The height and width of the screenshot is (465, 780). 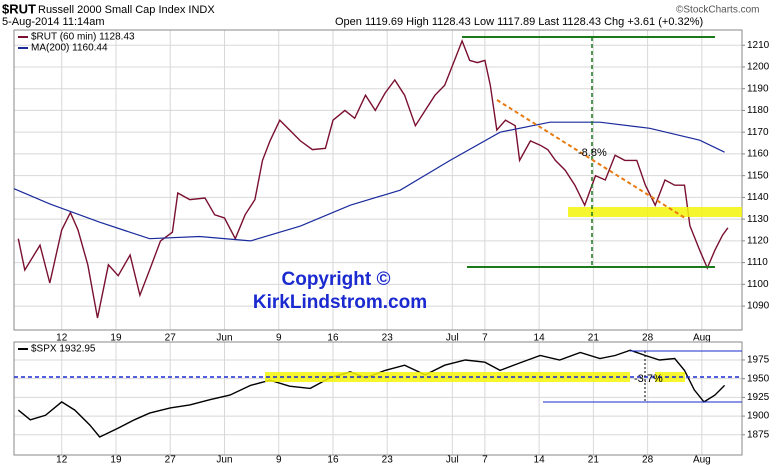 I want to click on source: ©StockCharts.com, so click(x=718, y=10).